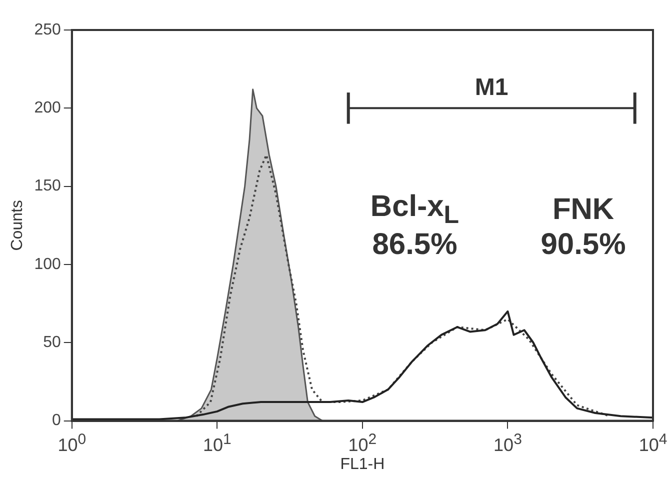 The image size is (671, 504). Describe the element at coordinates (508, 443) in the screenshot. I see `x-tick-label: 10$^{3}$` at that location.